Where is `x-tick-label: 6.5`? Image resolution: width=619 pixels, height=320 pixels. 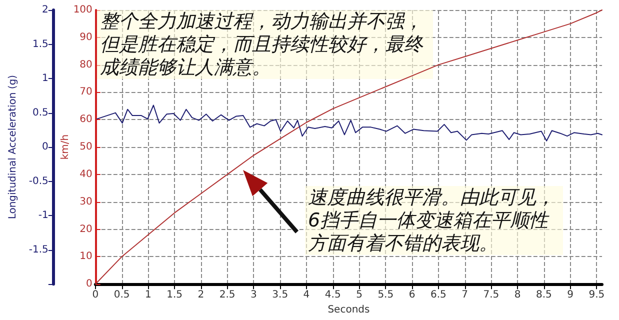 x-tick-label: 6.5 is located at coordinates (438, 295).